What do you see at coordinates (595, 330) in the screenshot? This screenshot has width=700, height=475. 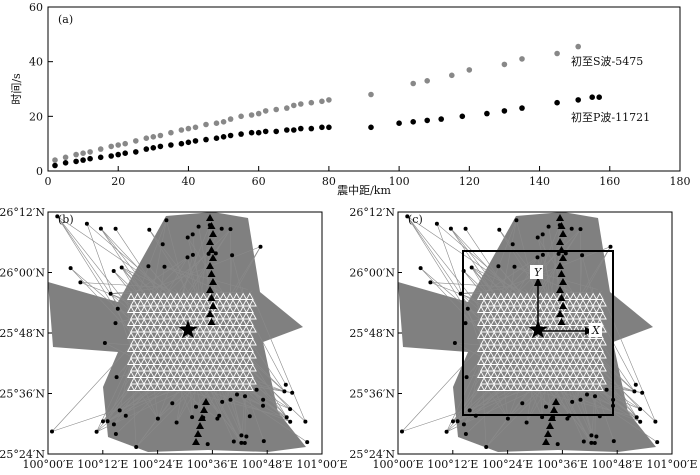 I see `x-label-bg` at bounding box center [595, 330].